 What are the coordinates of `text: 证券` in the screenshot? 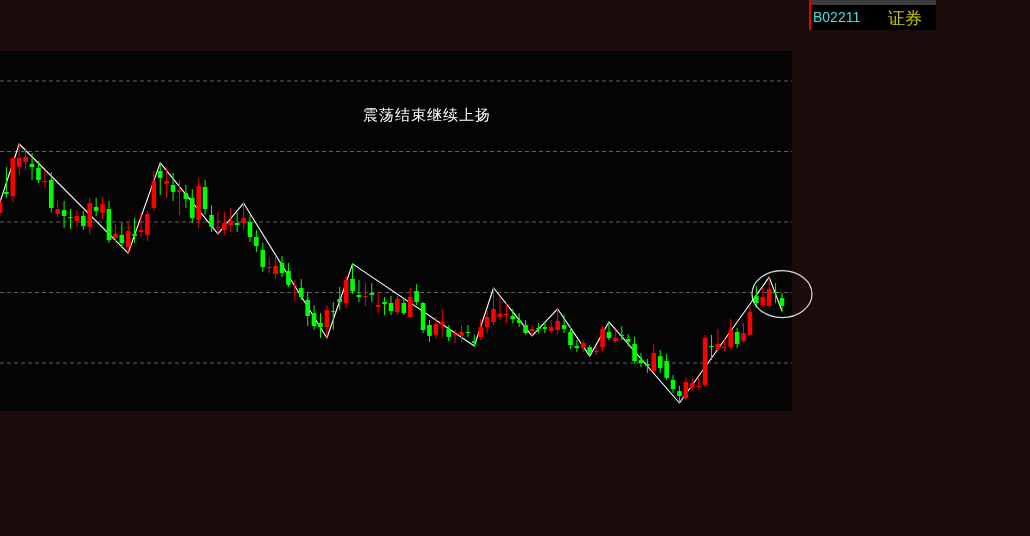 It's located at (905, 18).